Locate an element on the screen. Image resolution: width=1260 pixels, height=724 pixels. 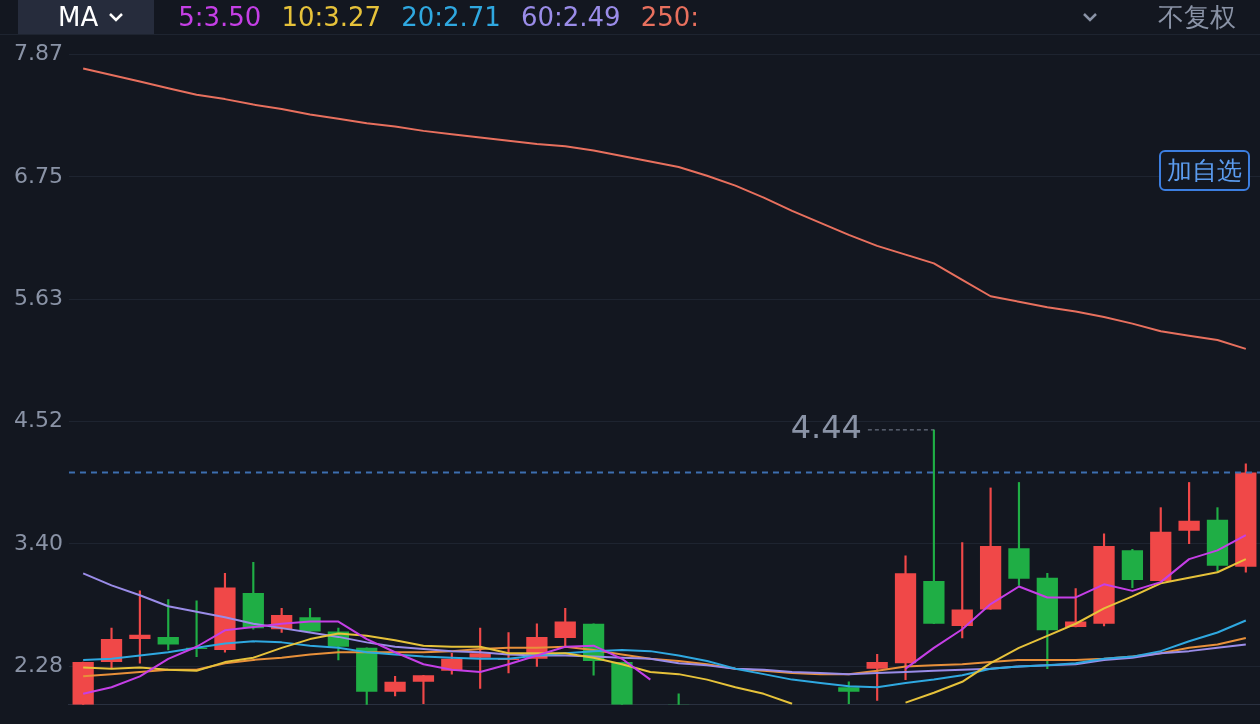
text: 不复权 is located at coordinates (1197, 17).